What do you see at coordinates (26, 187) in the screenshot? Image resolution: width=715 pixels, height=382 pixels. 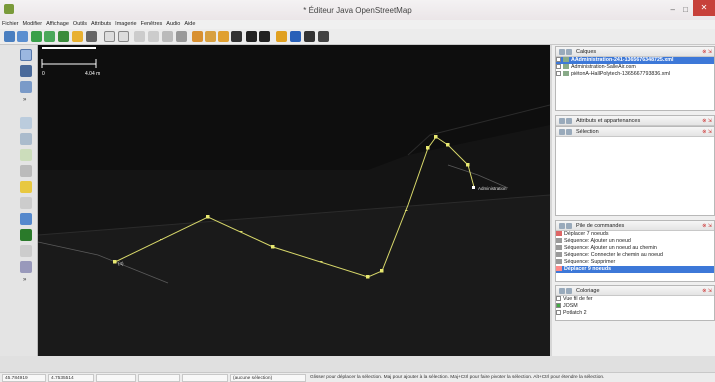 I see `toggle-history-icon` at bounding box center [26, 187].